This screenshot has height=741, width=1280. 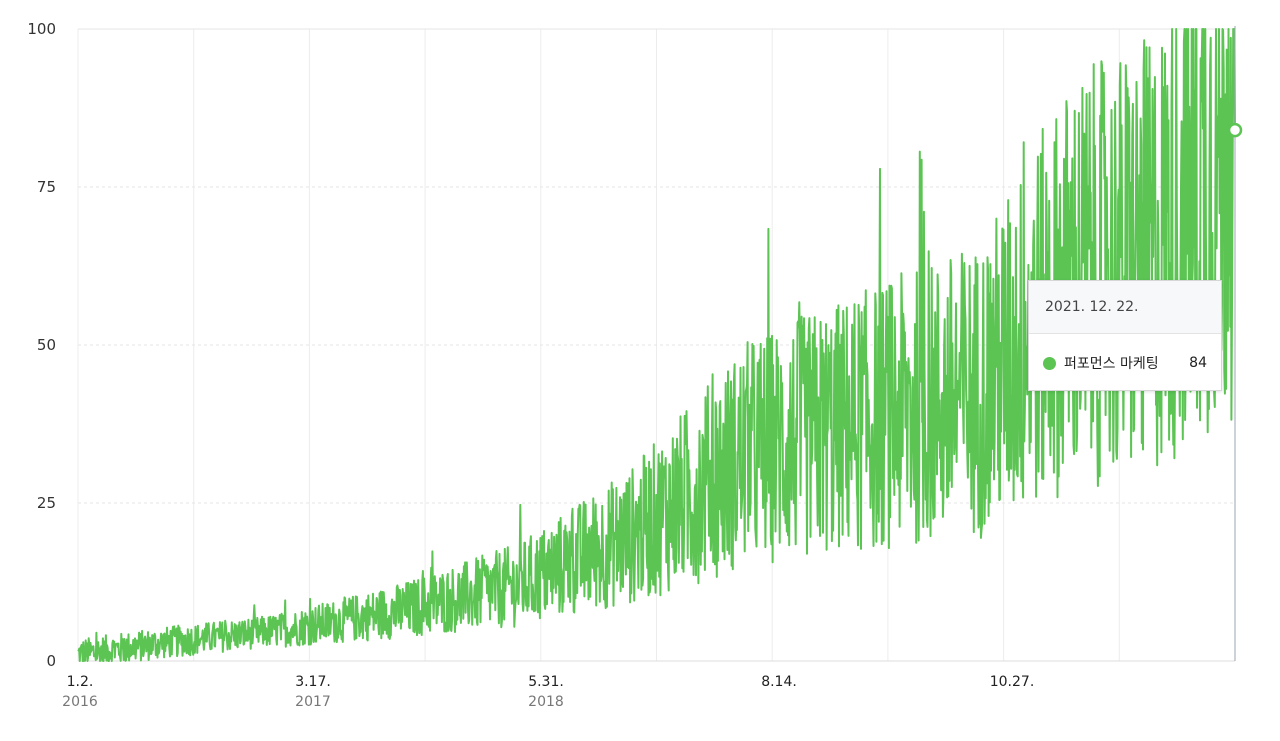 I want to click on y-tick-label: 50, so click(x=46, y=345).